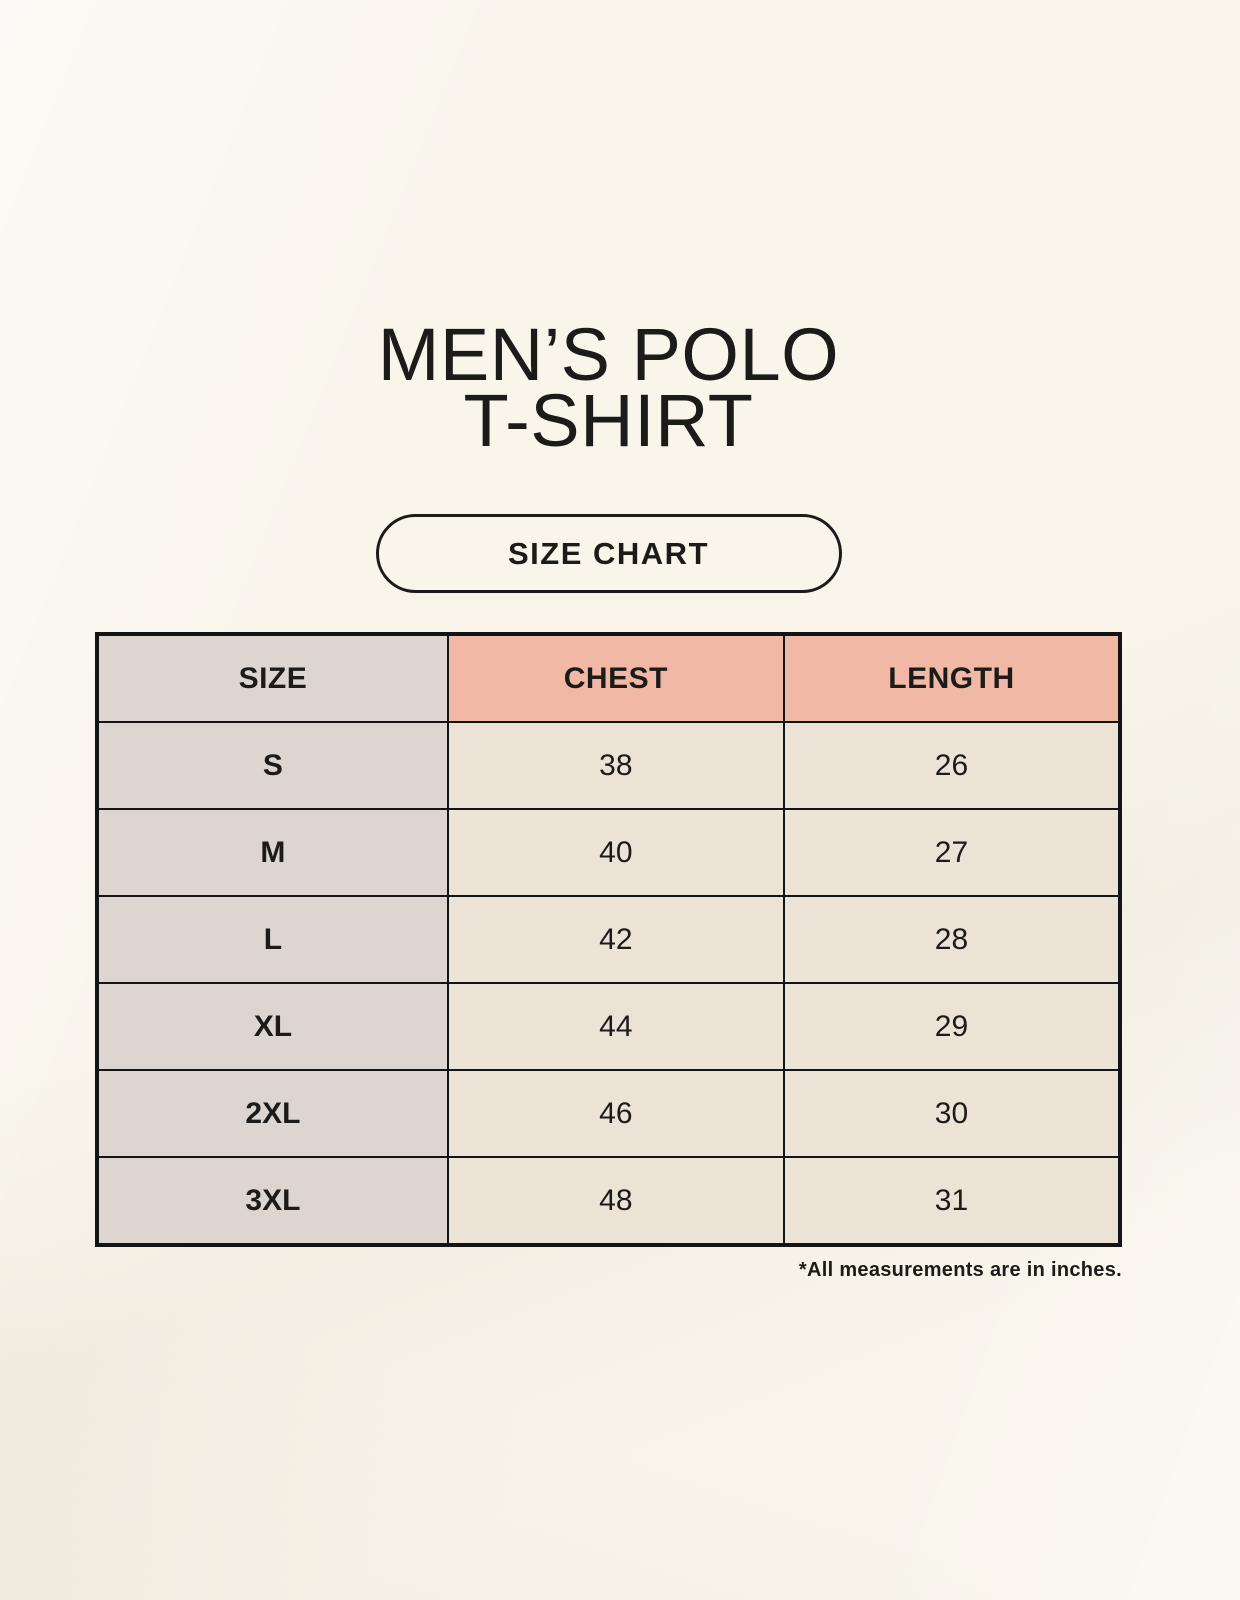 Image resolution: width=1240 pixels, height=1600 pixels. What do you see at coordinates (615, 852) in the screenshot?
I see `cell-chest: 40` at bounding box center [615, 852].